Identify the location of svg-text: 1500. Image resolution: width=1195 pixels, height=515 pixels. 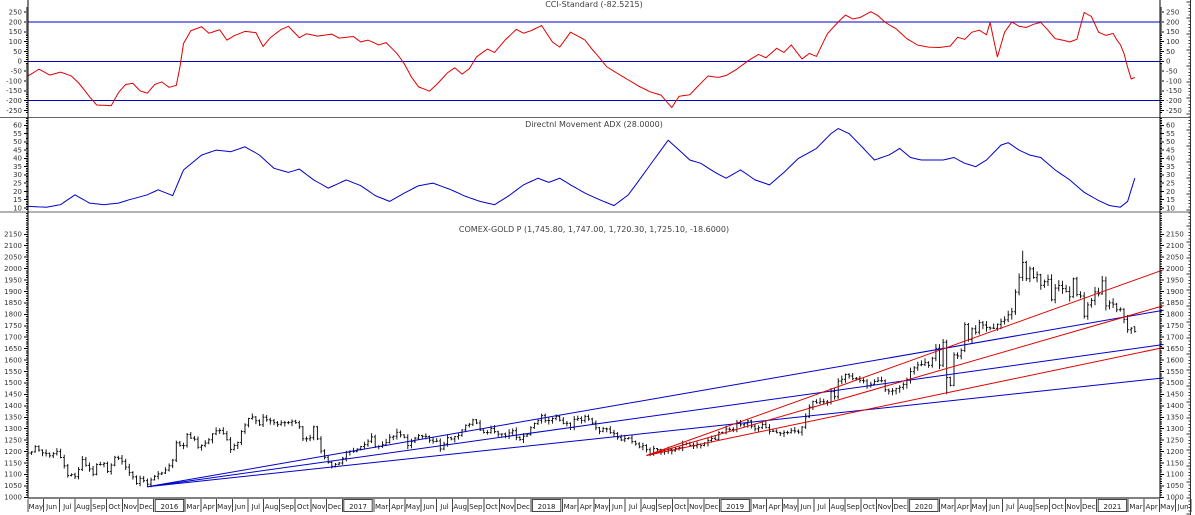
(1175, 383).